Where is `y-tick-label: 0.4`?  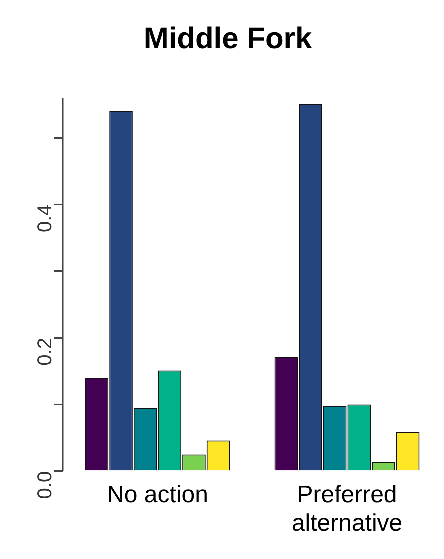
y-tick-label: 0.4 is located at coordinates (45, 218).